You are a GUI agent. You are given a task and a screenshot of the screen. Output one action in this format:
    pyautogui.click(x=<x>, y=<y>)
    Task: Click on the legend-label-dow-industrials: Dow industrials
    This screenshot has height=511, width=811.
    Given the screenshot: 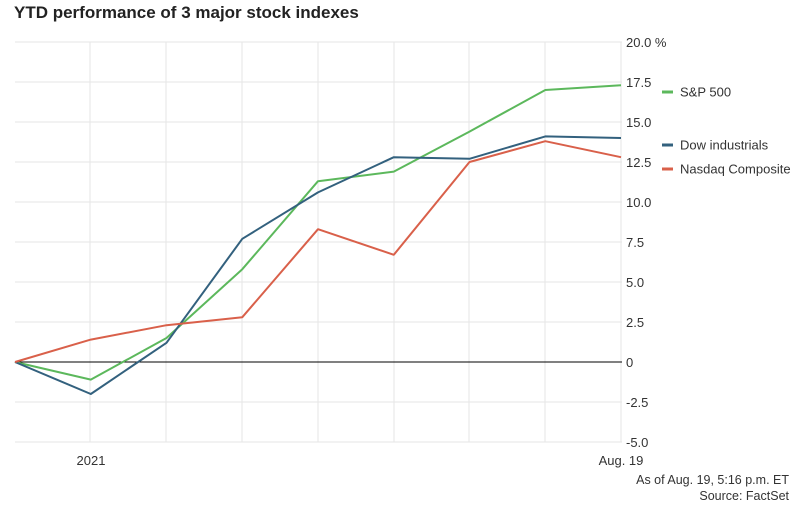 What is the action you would take?
    pyautogui.click(x=724, y=145)
    